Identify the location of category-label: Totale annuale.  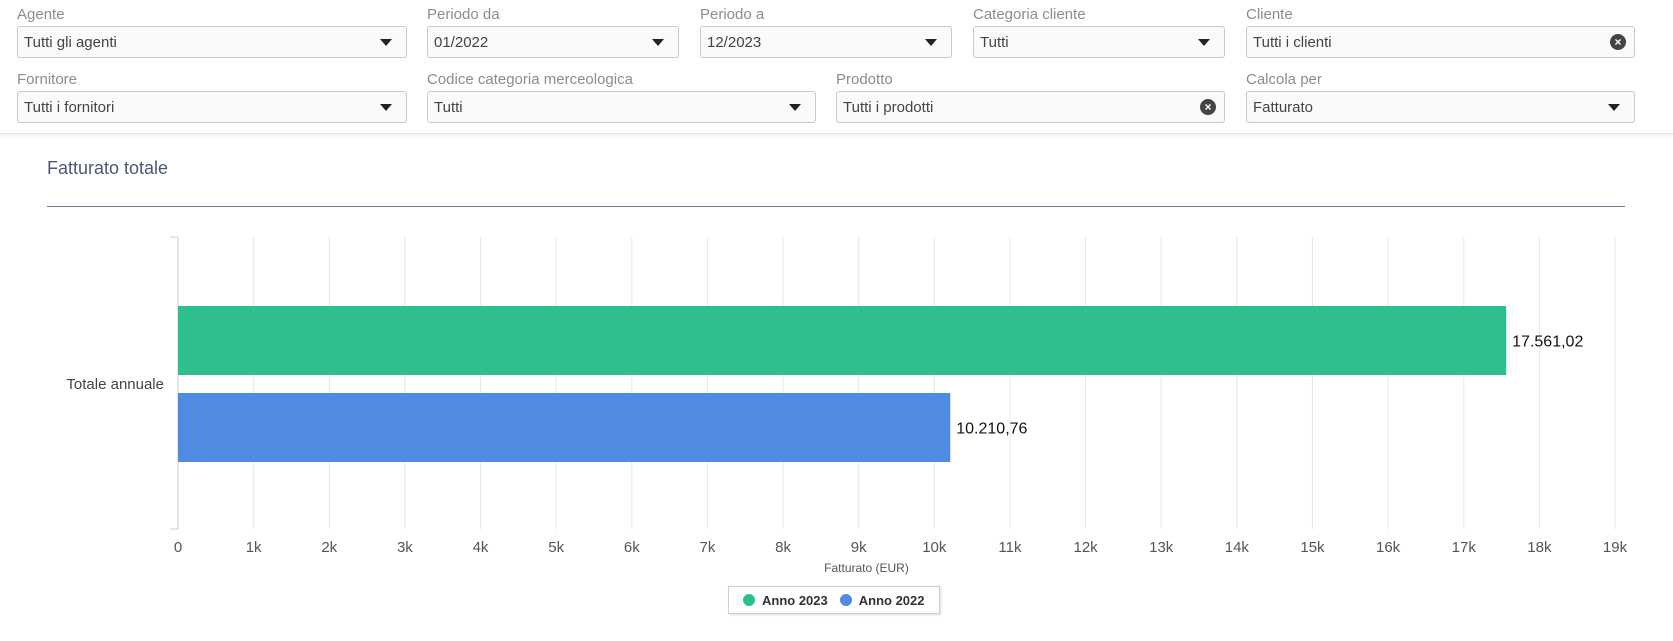
(115, 384).